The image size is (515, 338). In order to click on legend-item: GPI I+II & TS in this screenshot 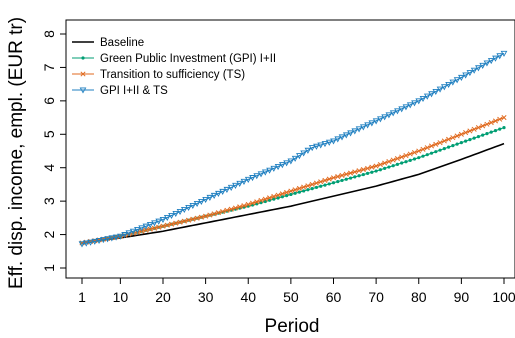, I will do `click(120, 91)`.